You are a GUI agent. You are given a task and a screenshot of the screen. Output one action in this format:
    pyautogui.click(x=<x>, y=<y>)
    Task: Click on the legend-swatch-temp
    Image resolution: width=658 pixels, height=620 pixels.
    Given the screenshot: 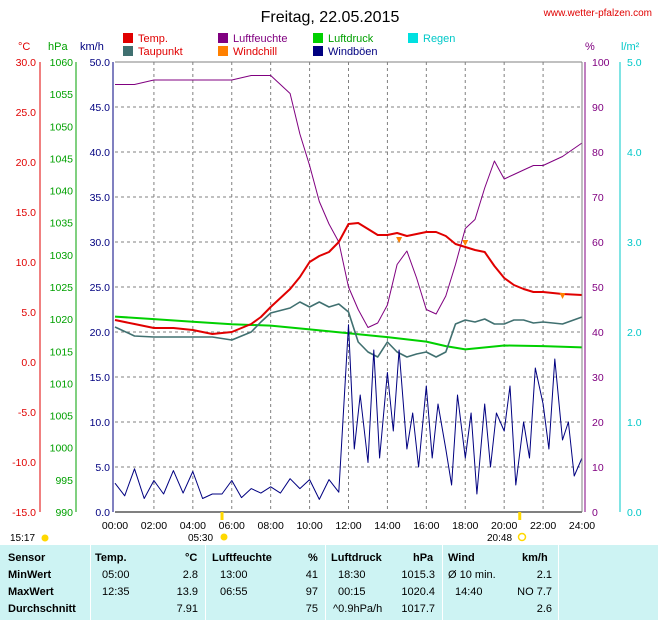 What is the action you would take?
    pyautogui.click(x=128, y=38)
    